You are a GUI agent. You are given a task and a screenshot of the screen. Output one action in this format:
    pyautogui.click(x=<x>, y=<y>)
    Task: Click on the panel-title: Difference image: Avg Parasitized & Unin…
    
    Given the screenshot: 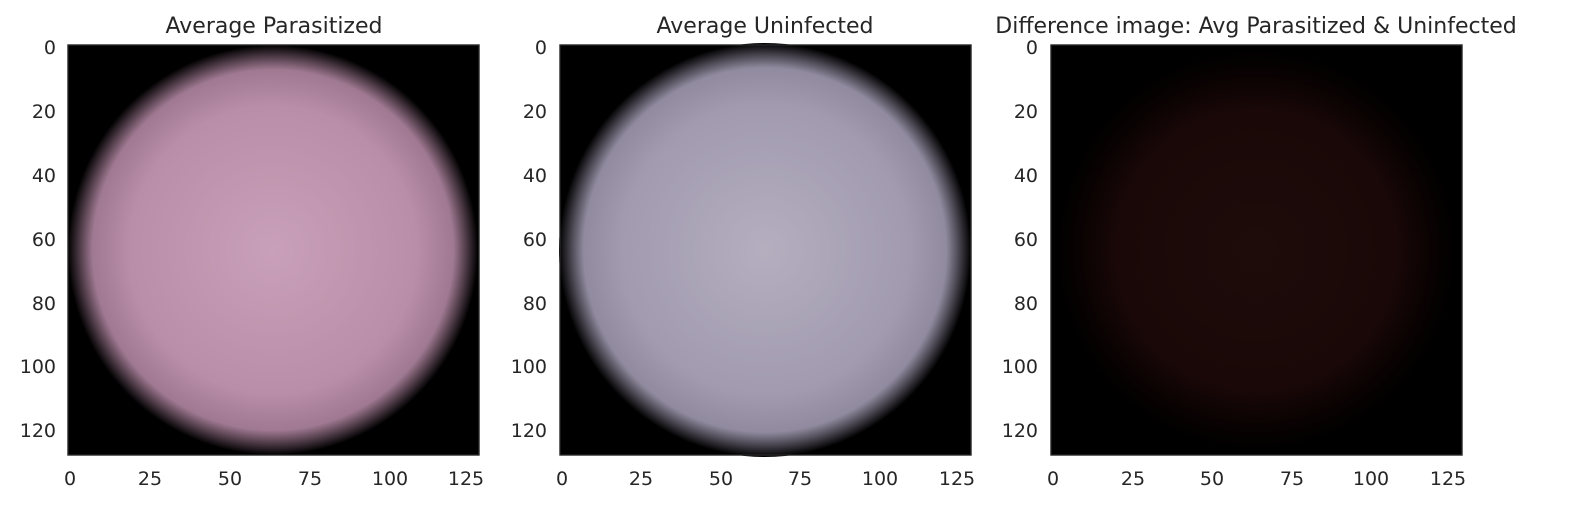 What is the action you would take?
    pyautogui.click(x=1255, y=26)
    